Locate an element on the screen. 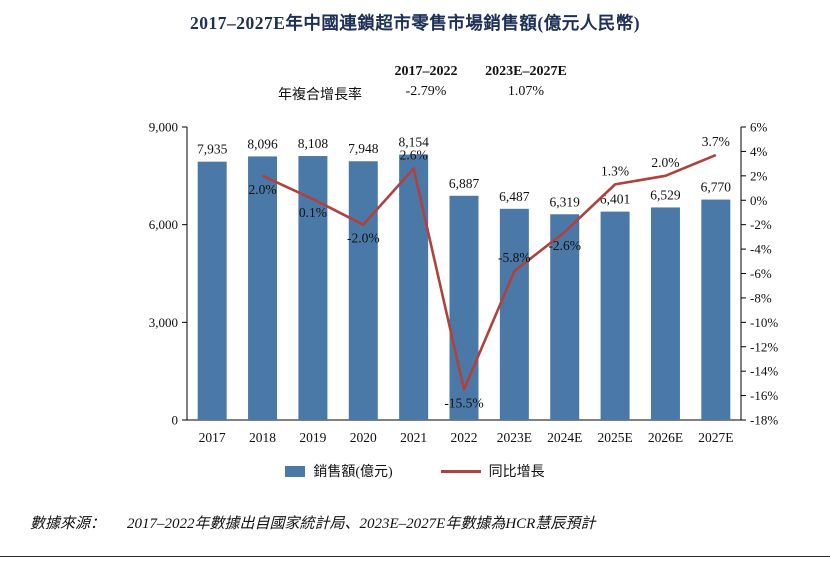 Image resolution: width=830 pixels, height=561 pixels. bar-2025E is located at coordinates (615, 315).